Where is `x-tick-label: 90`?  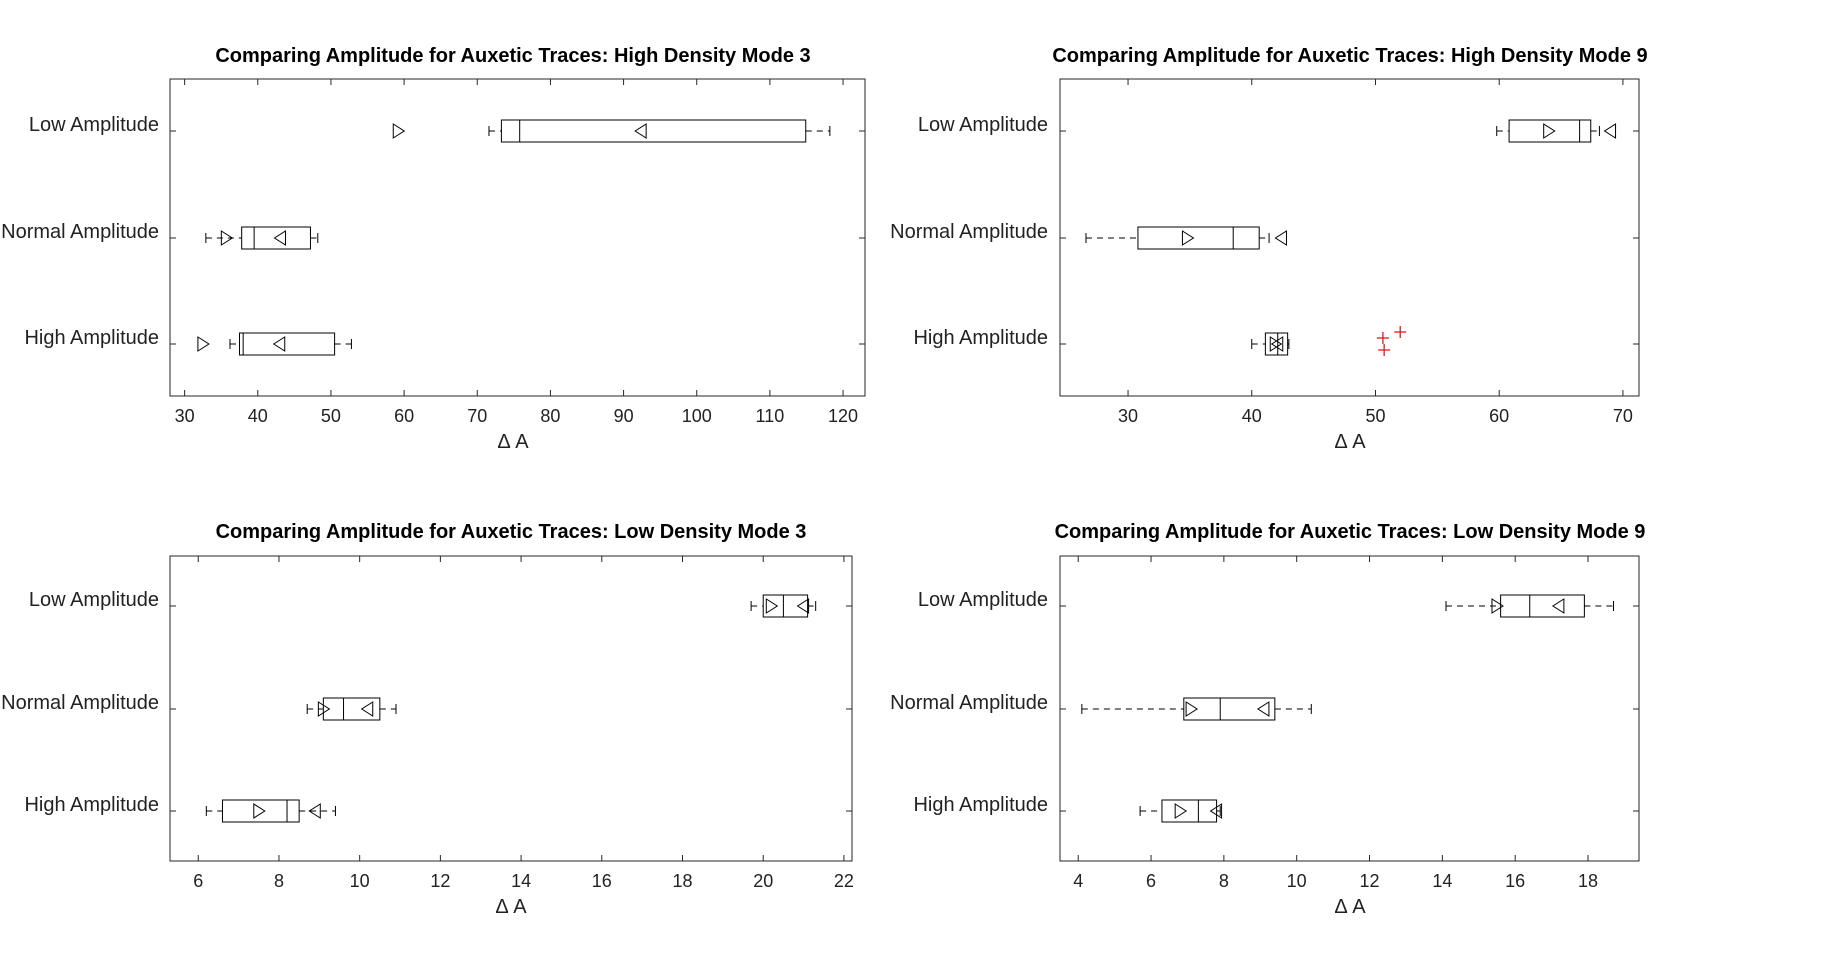 x-tick-label: 90 is located at coordinates (624, 416).